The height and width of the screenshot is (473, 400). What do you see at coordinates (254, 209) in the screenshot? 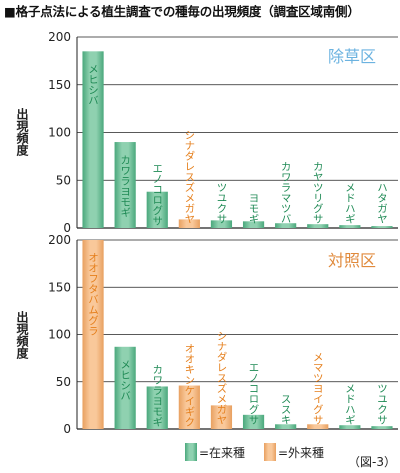
I see `category-label: ヨモギ` at bounding box center [254, 209].